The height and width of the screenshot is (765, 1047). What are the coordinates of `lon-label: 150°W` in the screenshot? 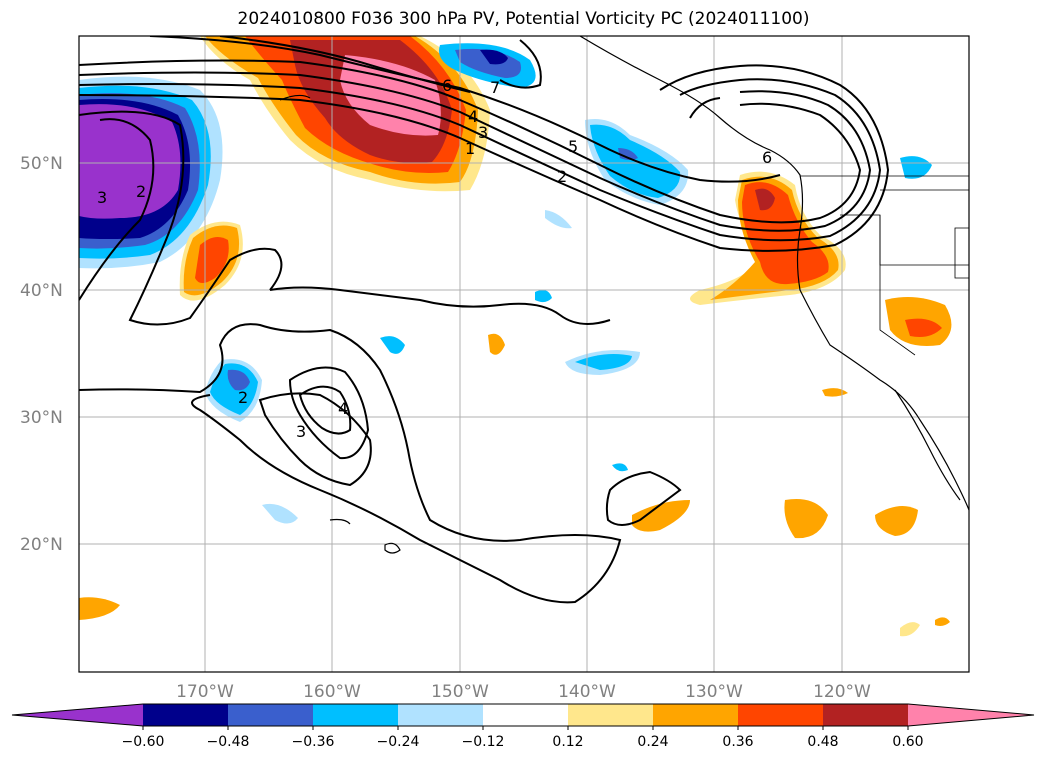 It's located at (460, 692).